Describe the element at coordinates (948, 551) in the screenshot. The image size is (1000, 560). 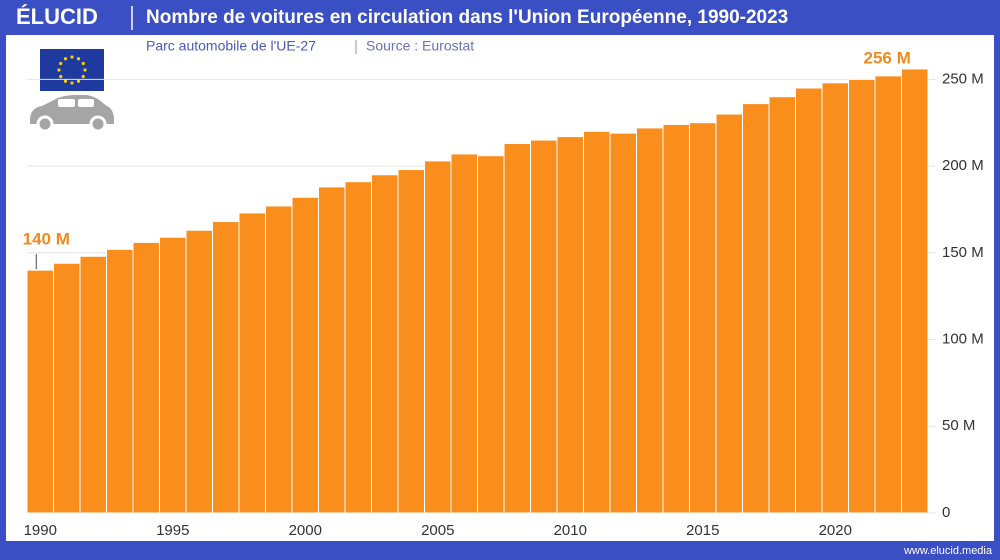
I see `footer: www.elucid.media` at that location.